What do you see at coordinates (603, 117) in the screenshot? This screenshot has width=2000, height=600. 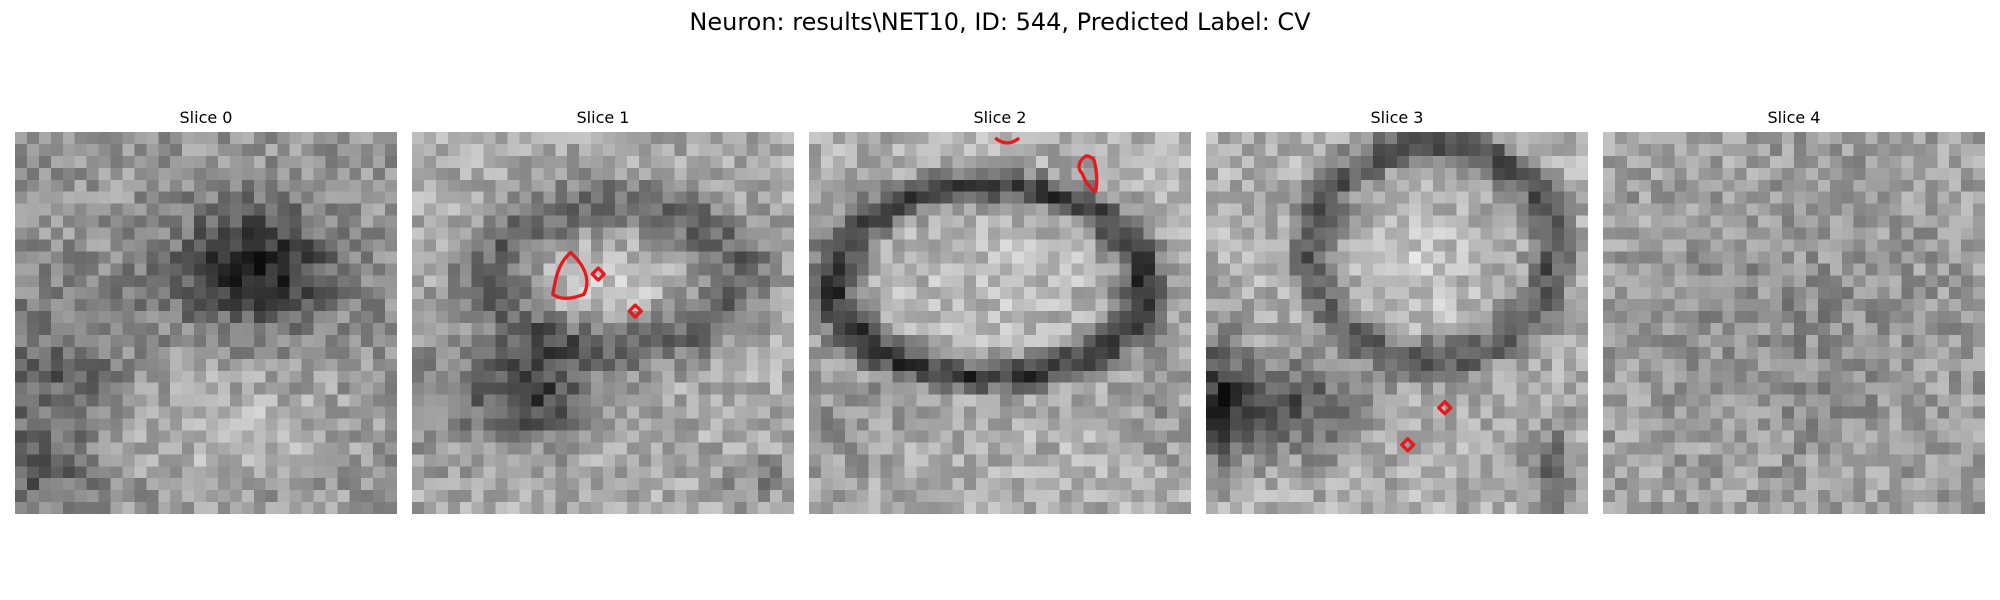 I see `slice-title-1: Slice 1` at bounding box center [603, 117].